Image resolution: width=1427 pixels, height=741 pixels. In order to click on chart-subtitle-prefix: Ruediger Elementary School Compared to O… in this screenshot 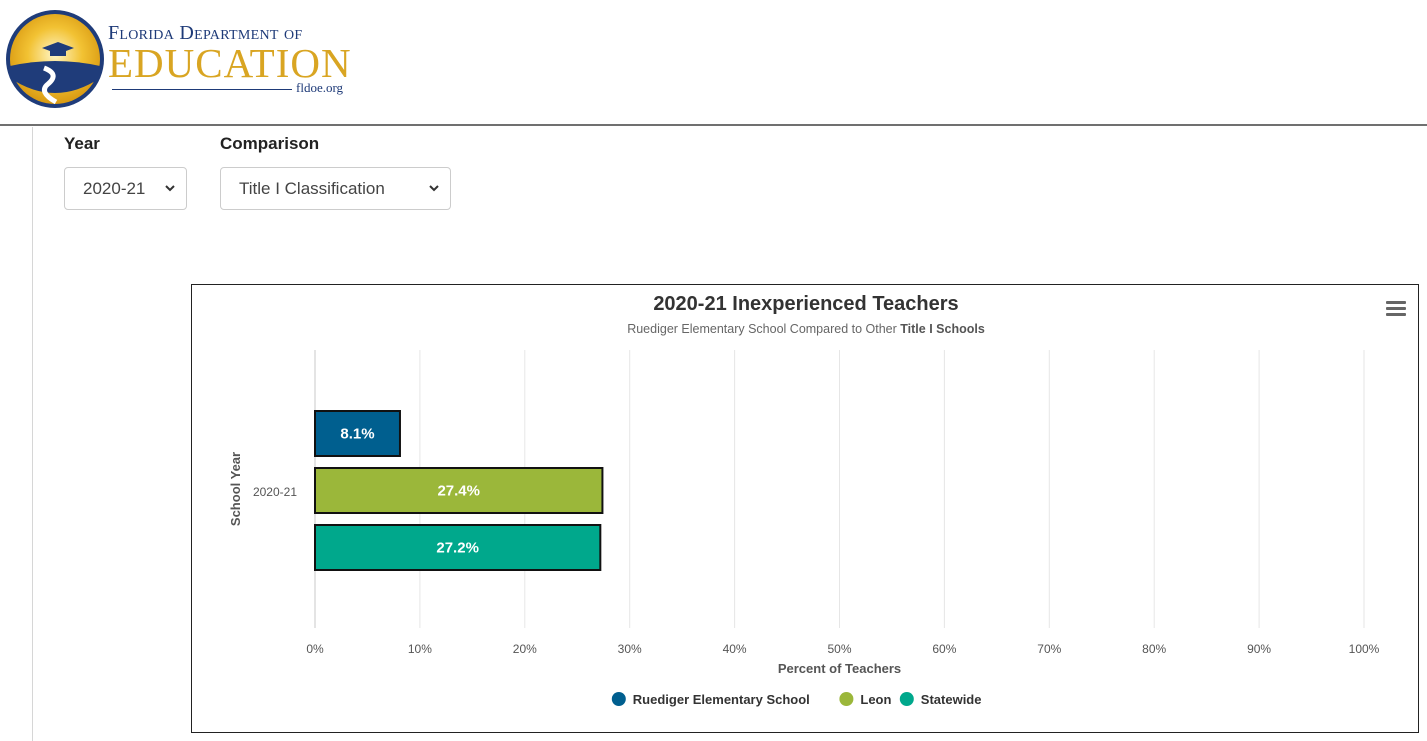, I will do `click(764, 329)`.